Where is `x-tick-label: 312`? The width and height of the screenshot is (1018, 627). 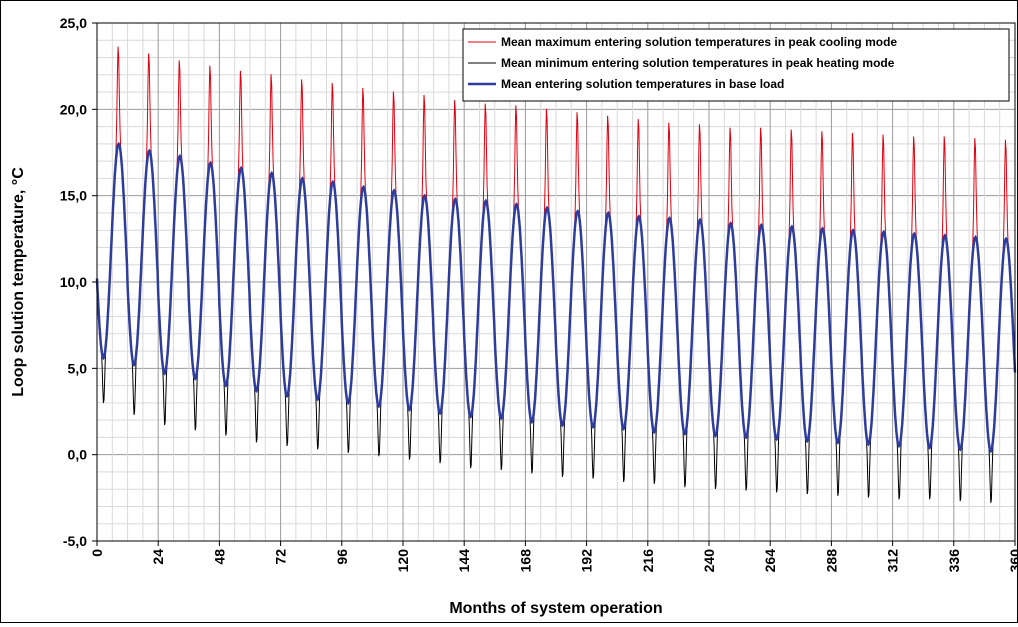 x-tick-label: 312 is located at coordinates (893, 561).